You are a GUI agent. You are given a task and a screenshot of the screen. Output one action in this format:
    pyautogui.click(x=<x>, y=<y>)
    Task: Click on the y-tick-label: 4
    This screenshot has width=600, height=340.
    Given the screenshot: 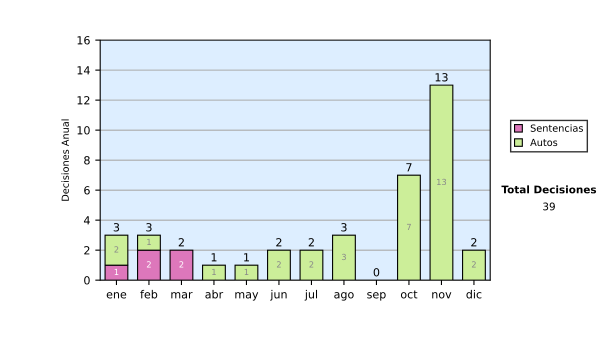 What is the action you would take?
    pyautogui.click(x=87, y=220)
    